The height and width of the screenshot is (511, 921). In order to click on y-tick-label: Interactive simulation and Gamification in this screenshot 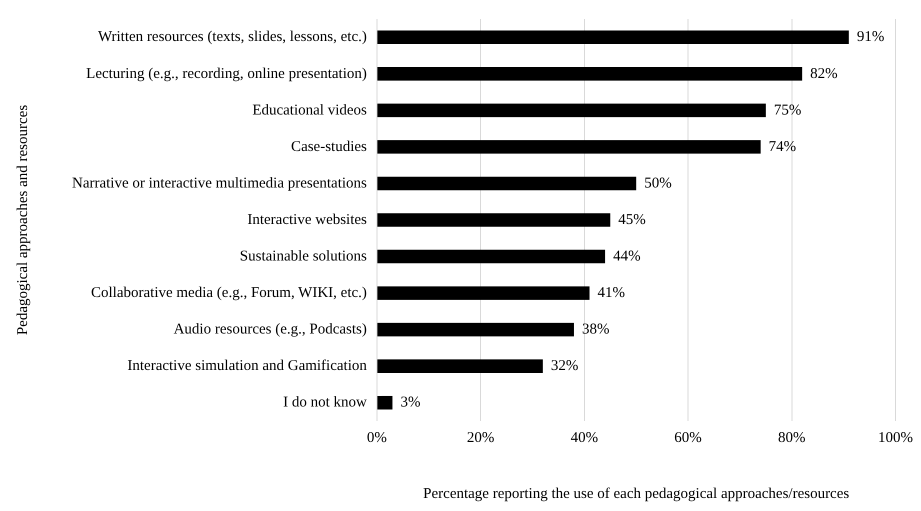, I will do `click(247, 366)`.